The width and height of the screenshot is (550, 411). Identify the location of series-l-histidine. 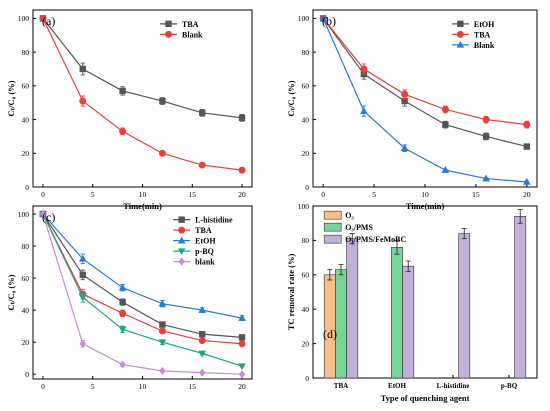
(142, 275).